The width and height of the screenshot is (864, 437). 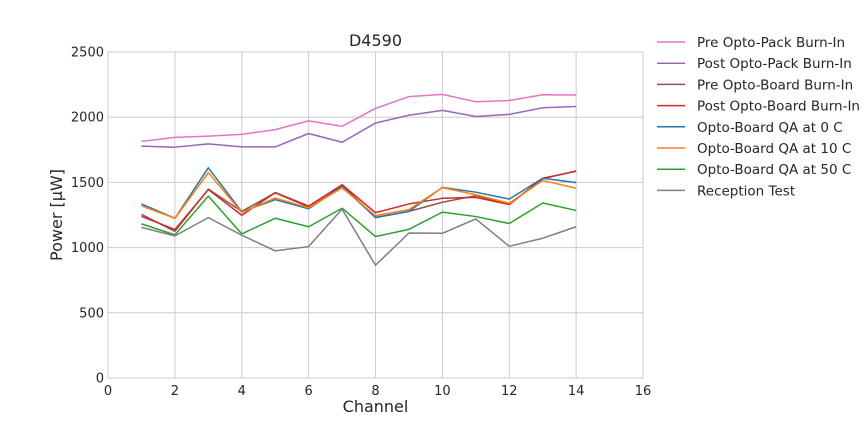 What do you see at coordinates (778, 107) in the screenshot?
I see `legend-label: Post Opto-Board Burn-In` at bounding box center [778, 107].